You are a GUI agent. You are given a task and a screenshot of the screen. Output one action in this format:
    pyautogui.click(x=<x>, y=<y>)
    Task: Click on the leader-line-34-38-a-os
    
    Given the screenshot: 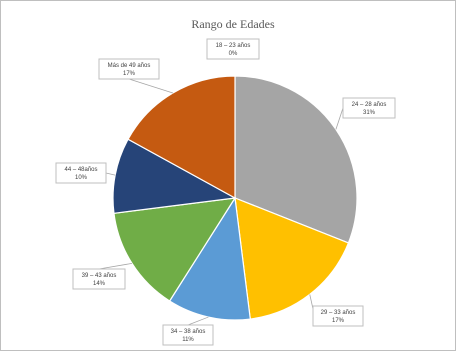 What is the action you would take?
    pyautogui.click(x=198, y=321)
    